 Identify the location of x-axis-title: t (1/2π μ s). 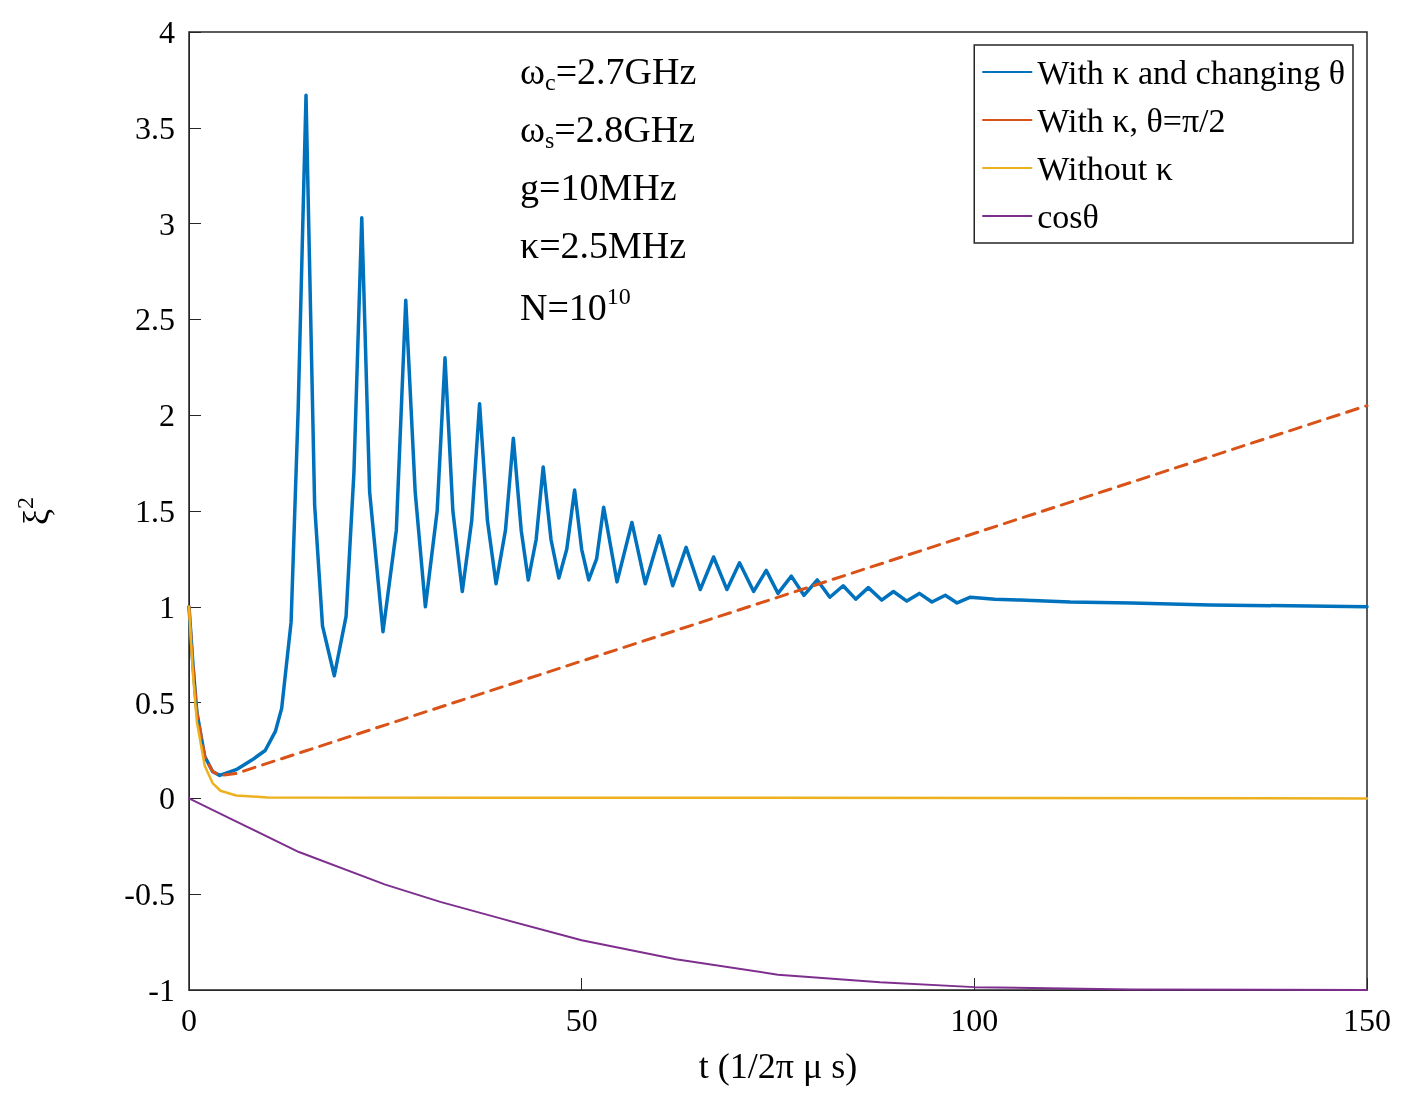
(778, 1066).